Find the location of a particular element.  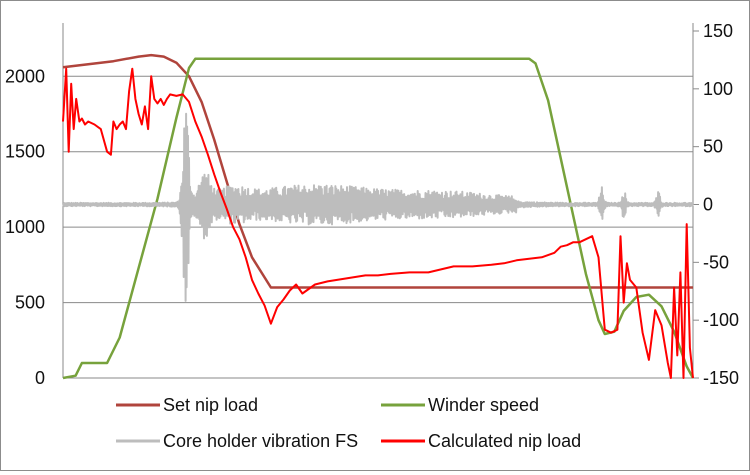

y-left-tick-label: 1000 is located at coordinates (25, 227).